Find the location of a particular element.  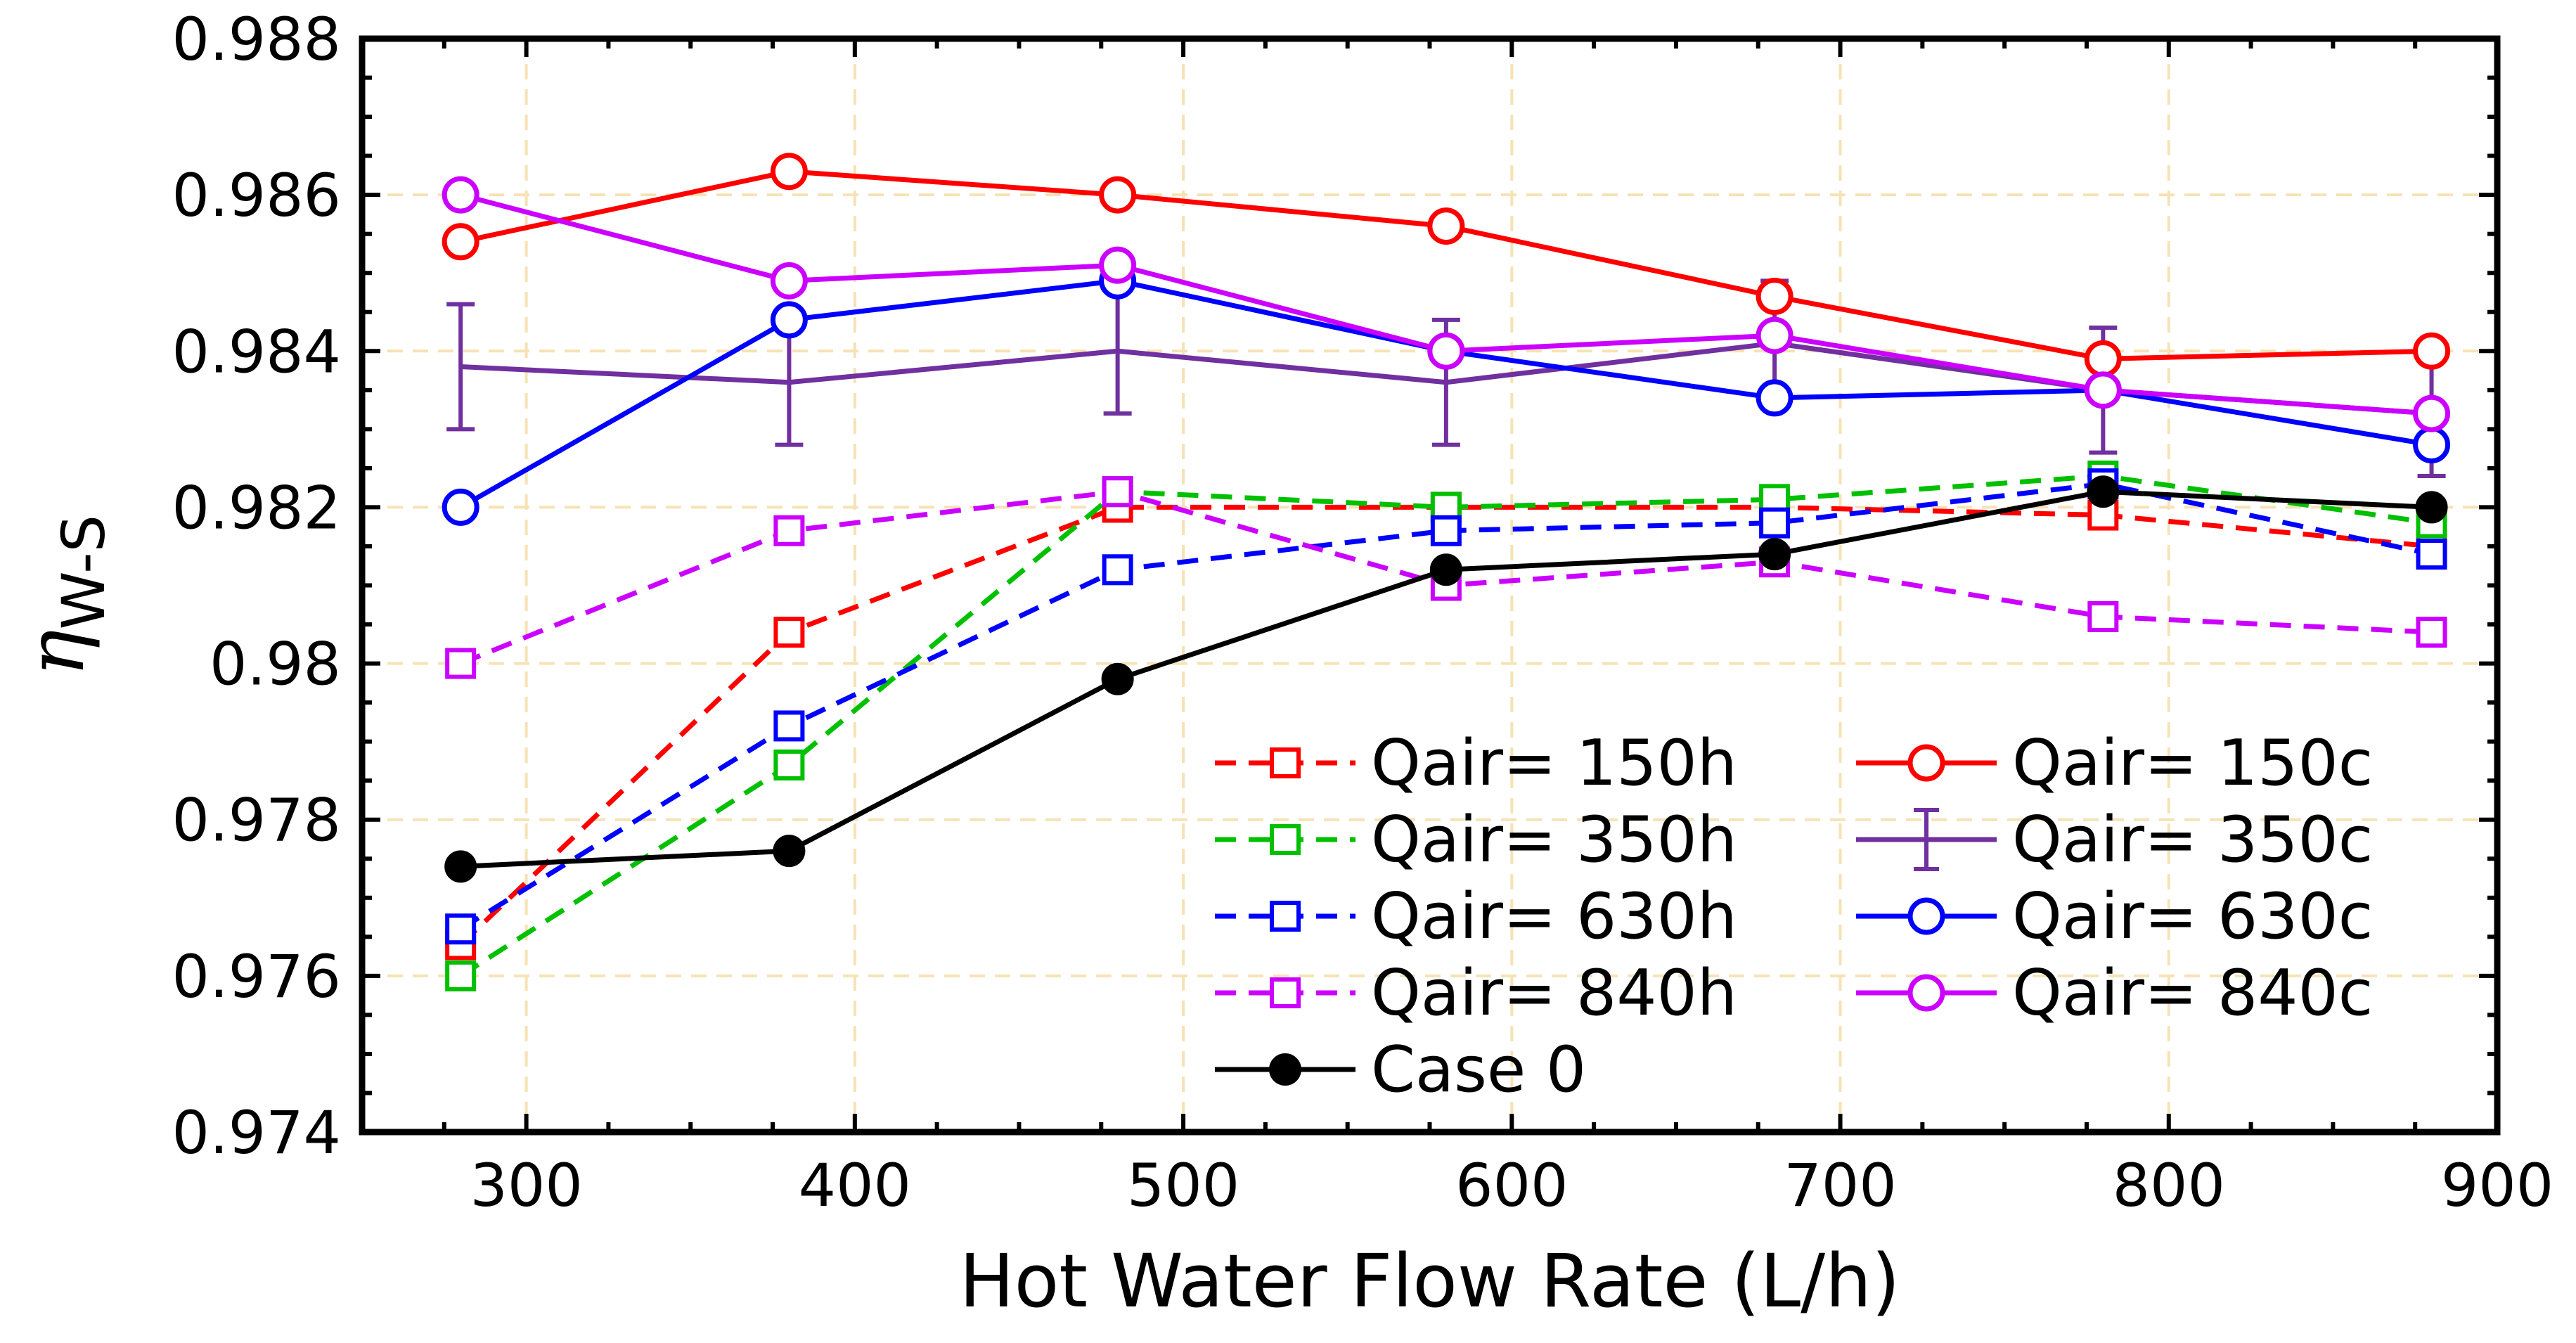

legend-item: Case 0 is located at coordinates (1400, 1070).